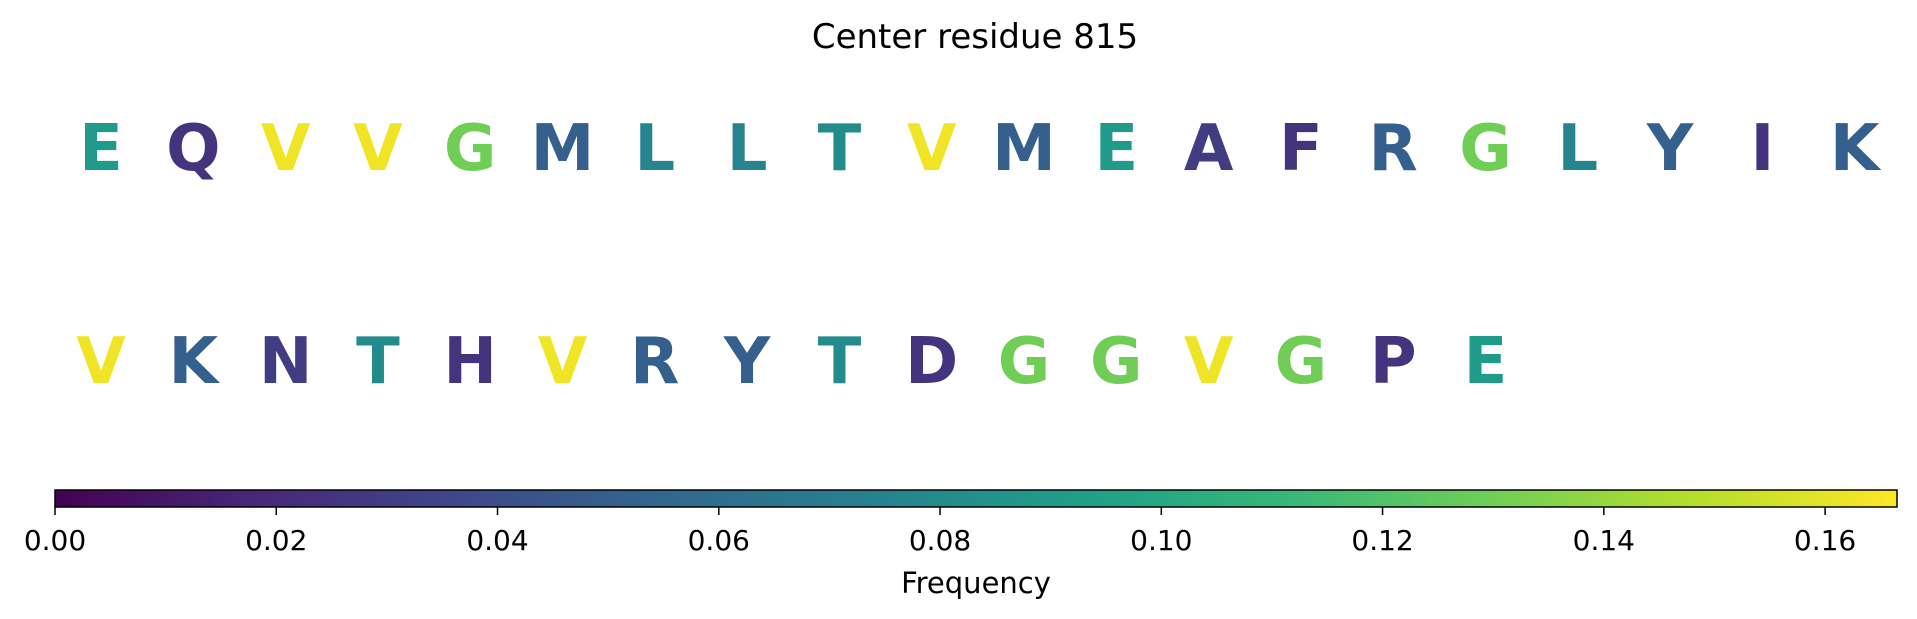  Describe the element at coordinates (1825, 540) in the screenshot. I see `colorbar-tick-label: 0.16` at that location.